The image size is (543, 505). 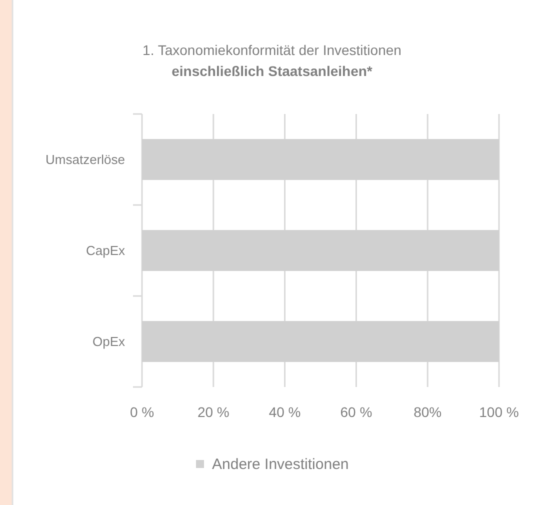 What do you see at coordinates (356, 412) in the screenshot?
I see `x-tick-label: 60 %` at bounding box center [356, 412].